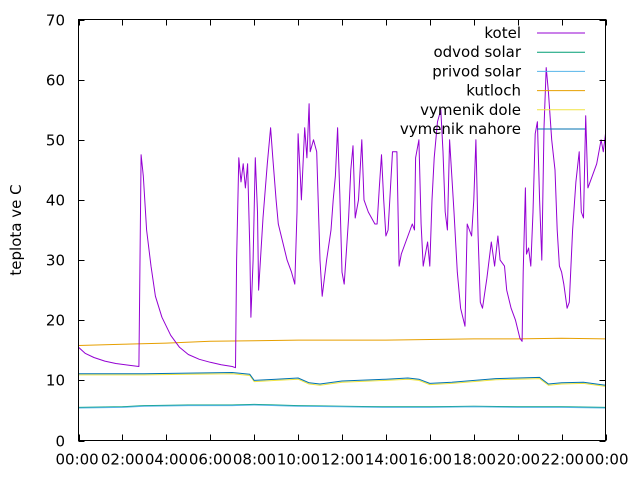  Describe the element at coordinates (55, 321) in the screenshot. I see `y-tick-label: 20` at that location.